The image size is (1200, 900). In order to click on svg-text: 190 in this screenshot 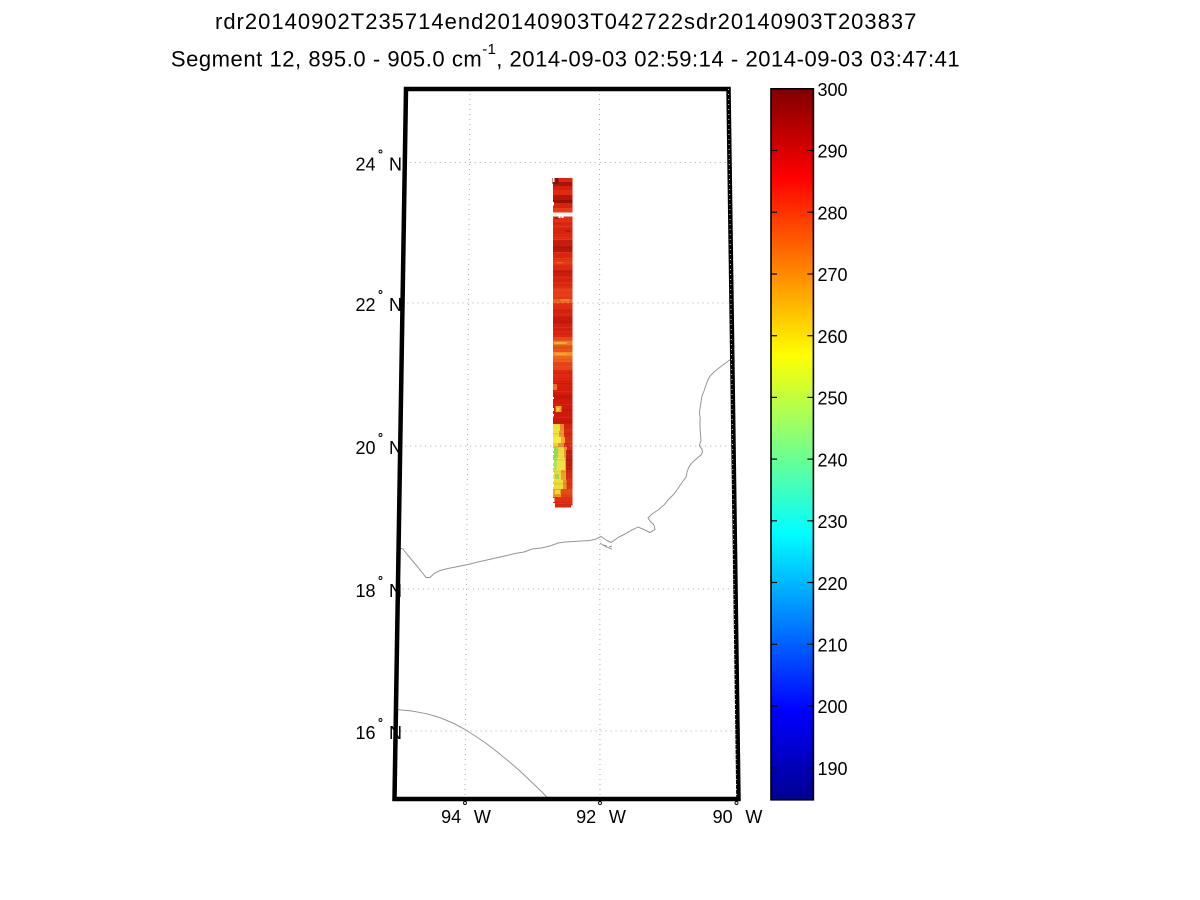, I will do `click(833, 769)`.